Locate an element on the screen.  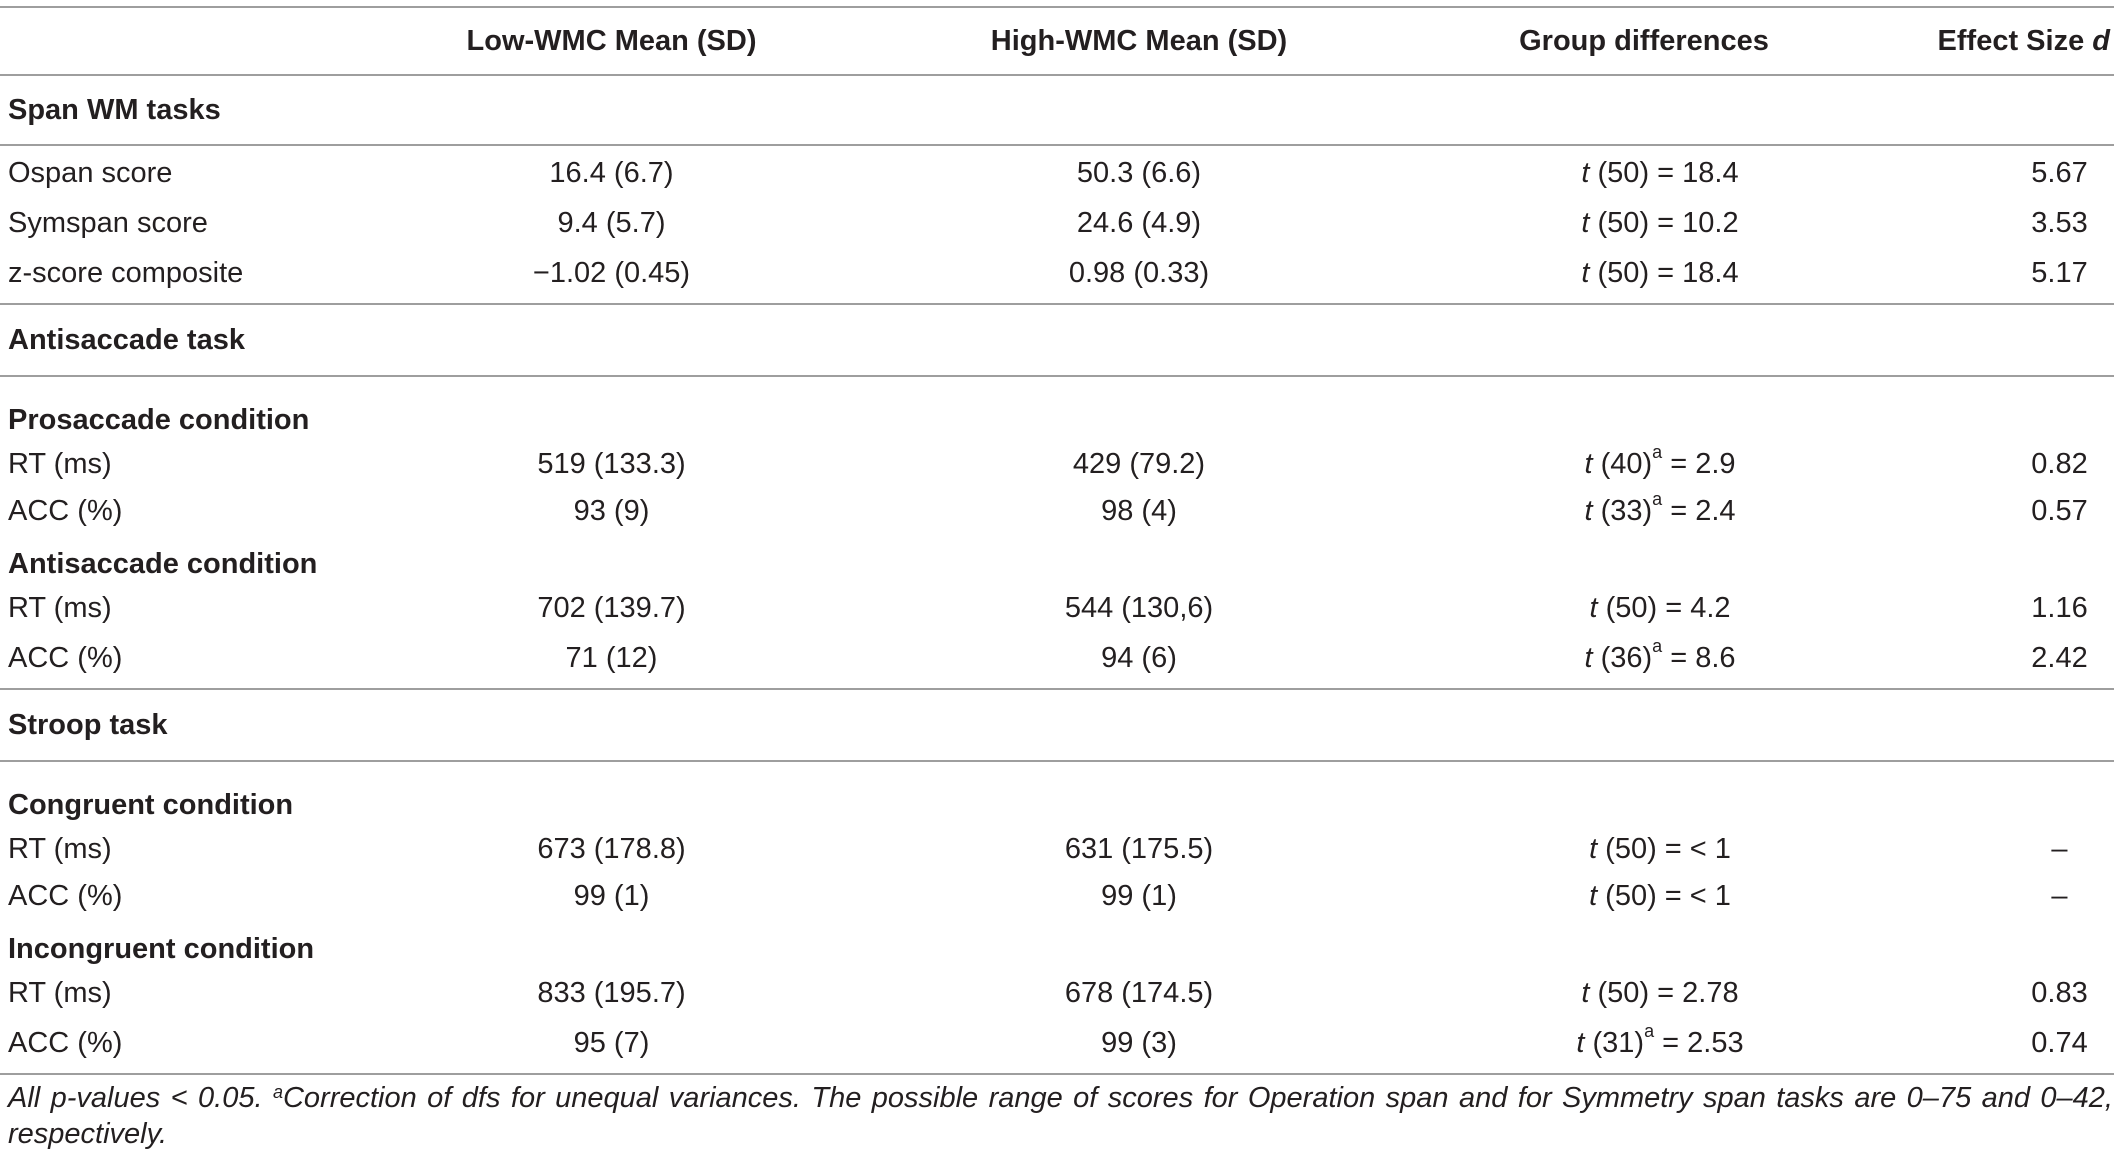
row-label: Symspan score is located at coordinates (108, 223).